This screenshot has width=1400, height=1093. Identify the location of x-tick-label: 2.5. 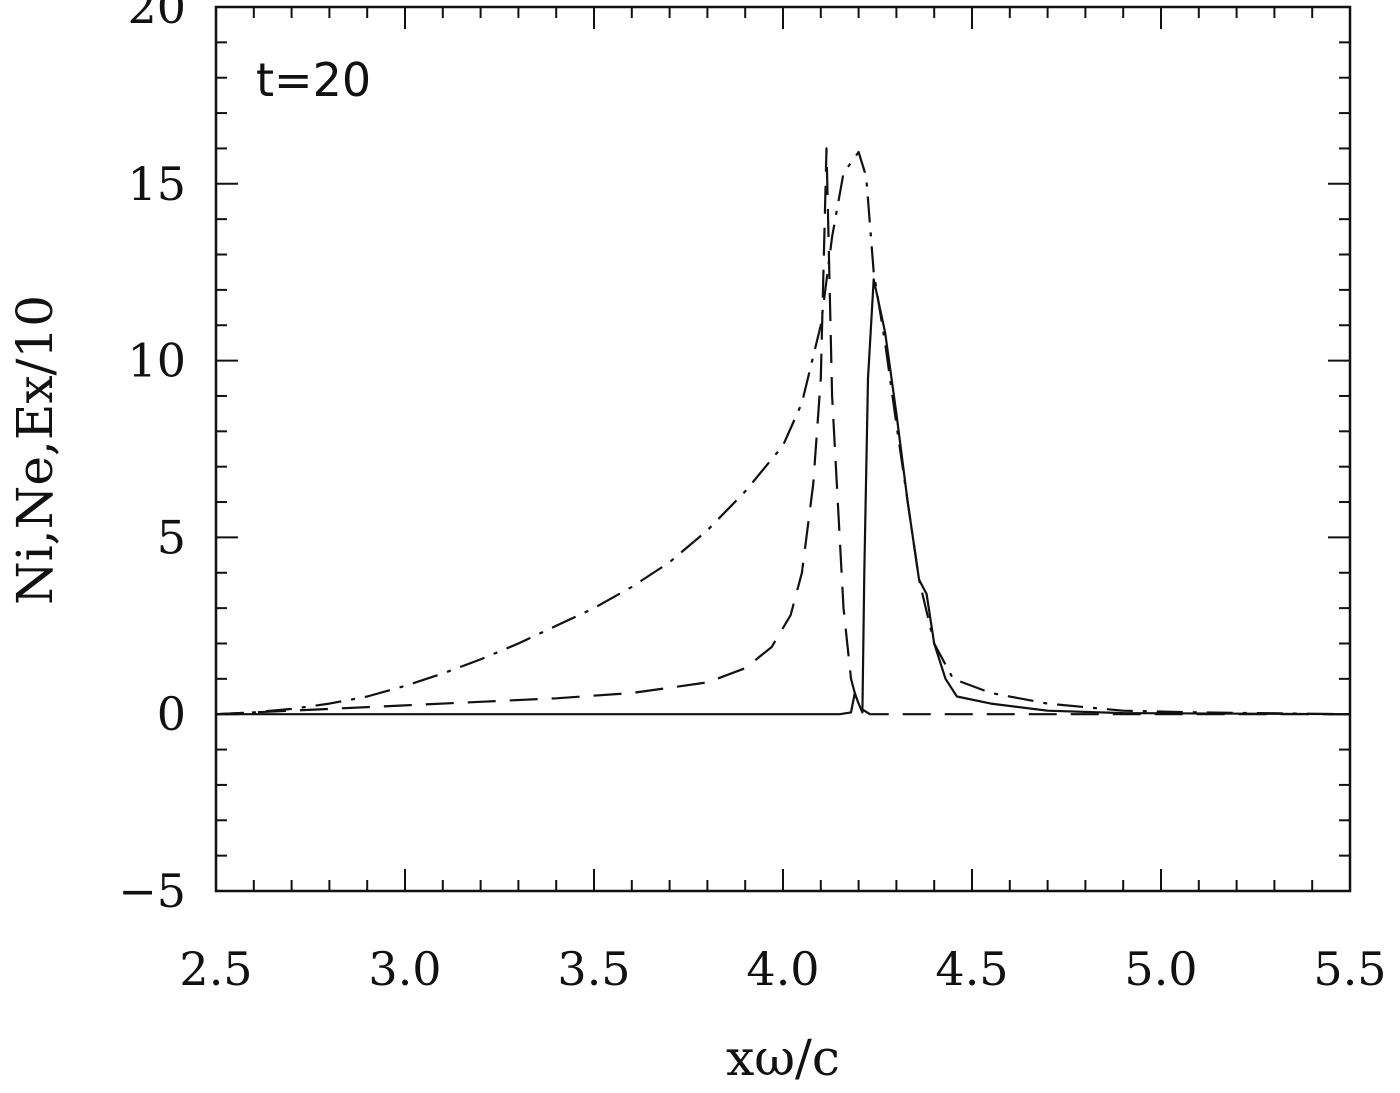
(215, 969).